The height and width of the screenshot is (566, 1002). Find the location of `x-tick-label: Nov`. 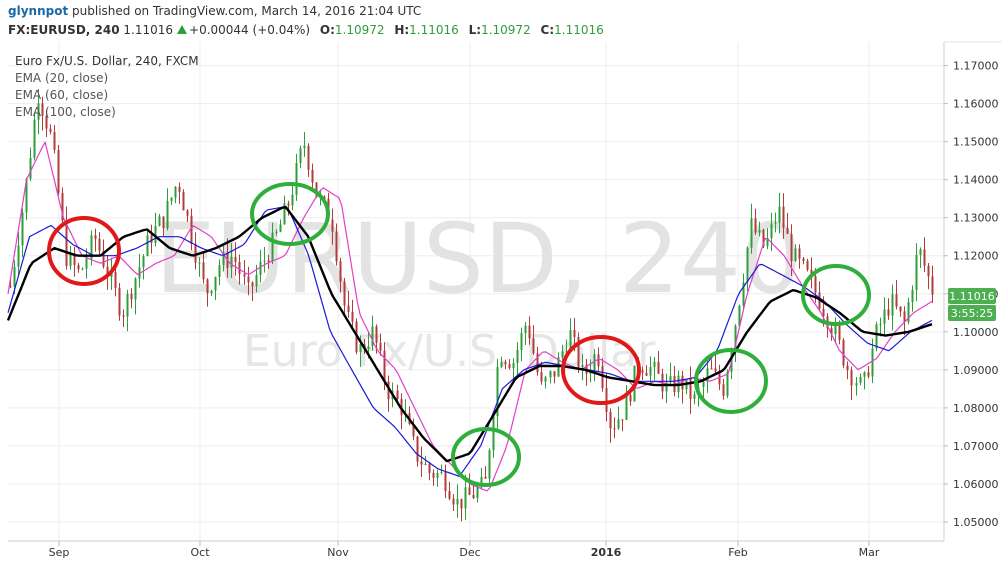

x-tick-label: Nov is located at coordinates (338, 552).